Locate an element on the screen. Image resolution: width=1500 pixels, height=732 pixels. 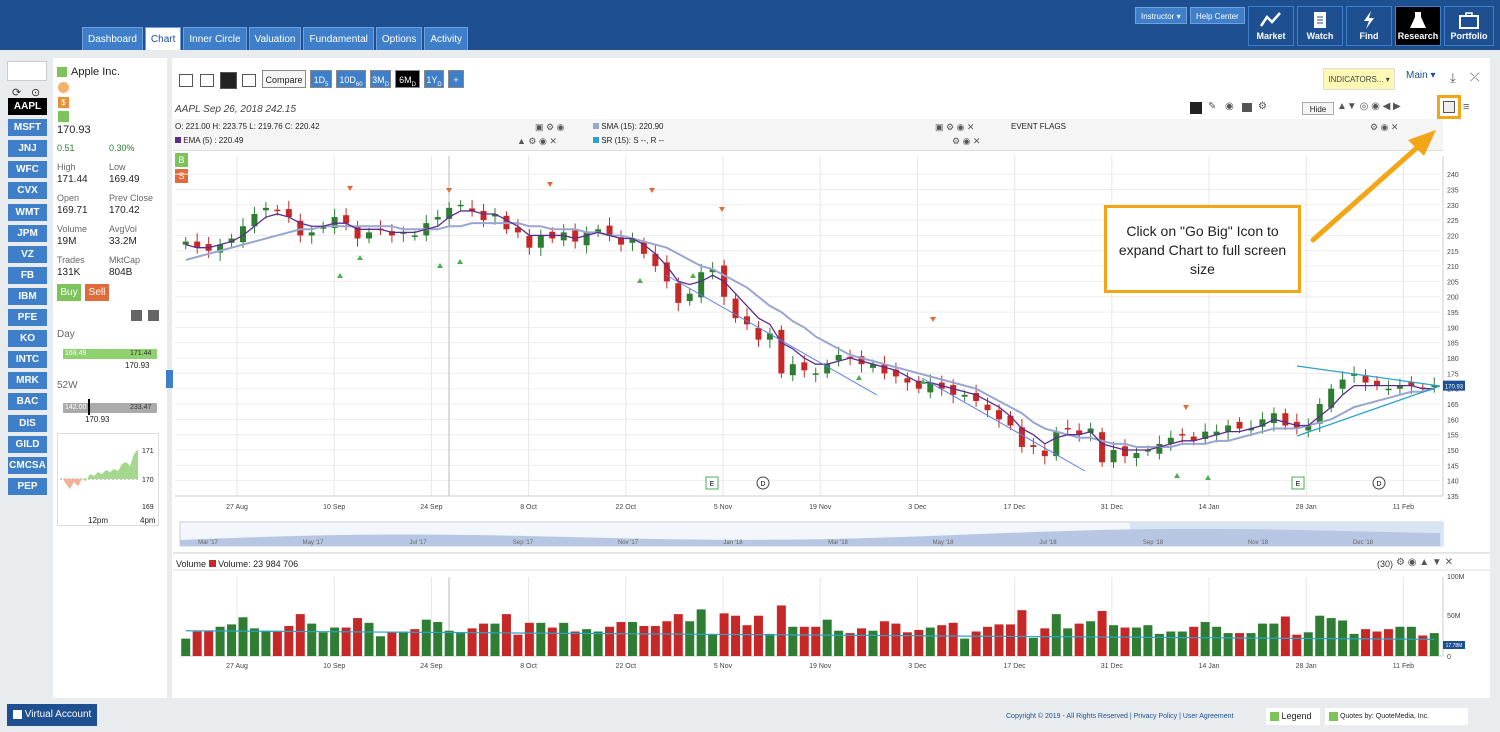
navigator-label: Jan '18 is located at coordinates (733, 543).